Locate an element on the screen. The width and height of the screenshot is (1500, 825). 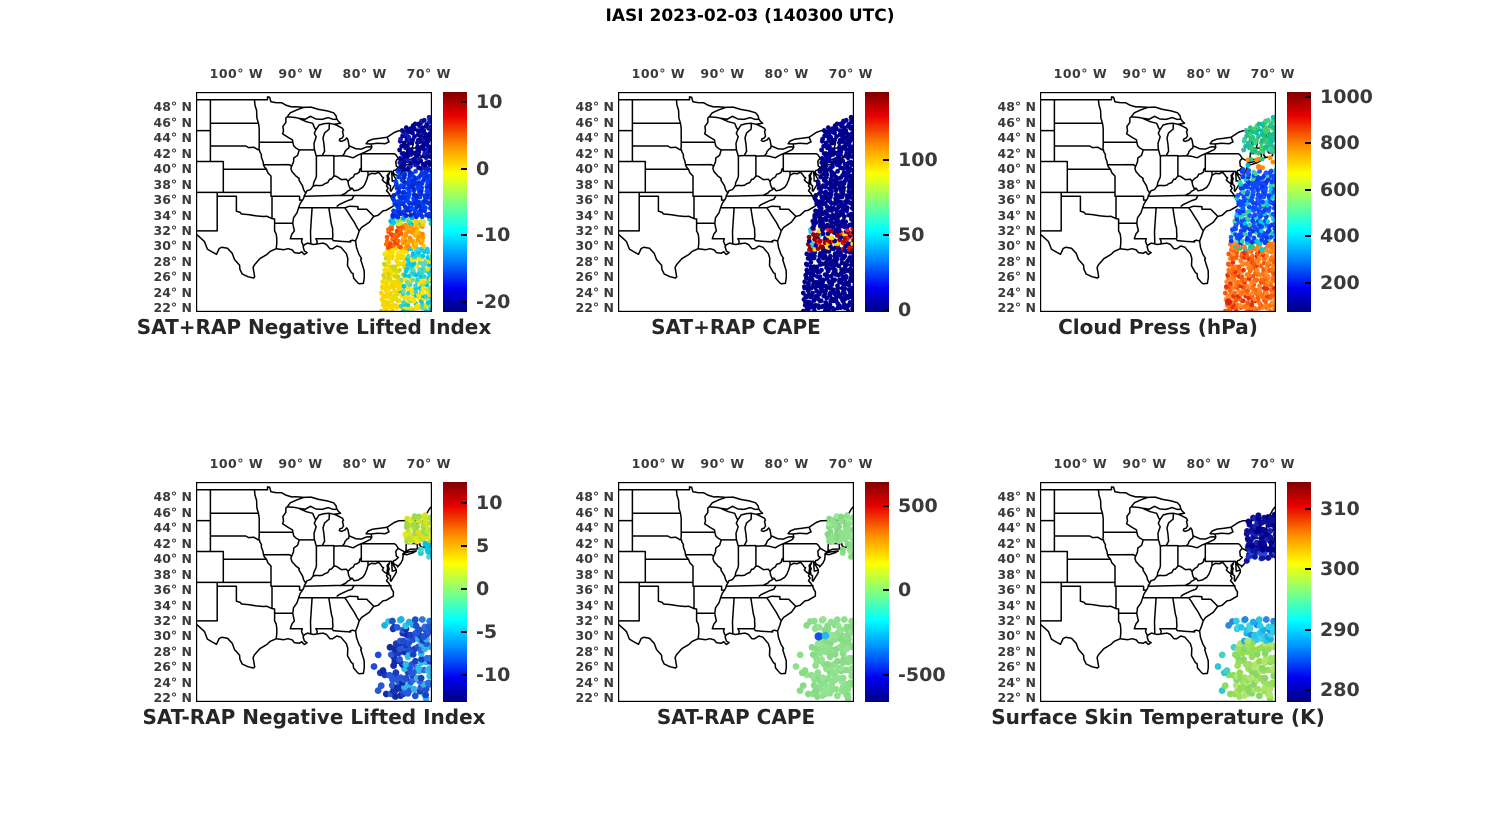
colorbar-tick-label: 5 is located at coordinates (483, 545).